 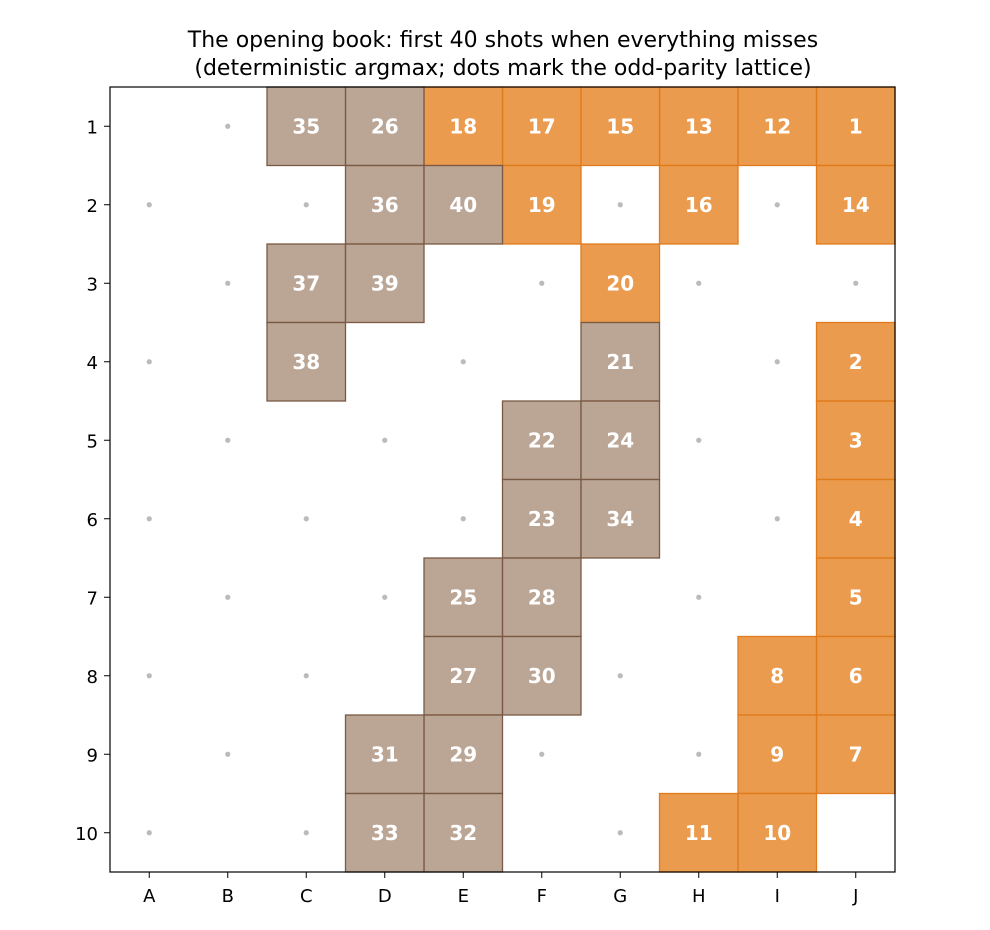 I want to click on shot-cell: 9, so click(x=777, y=754).